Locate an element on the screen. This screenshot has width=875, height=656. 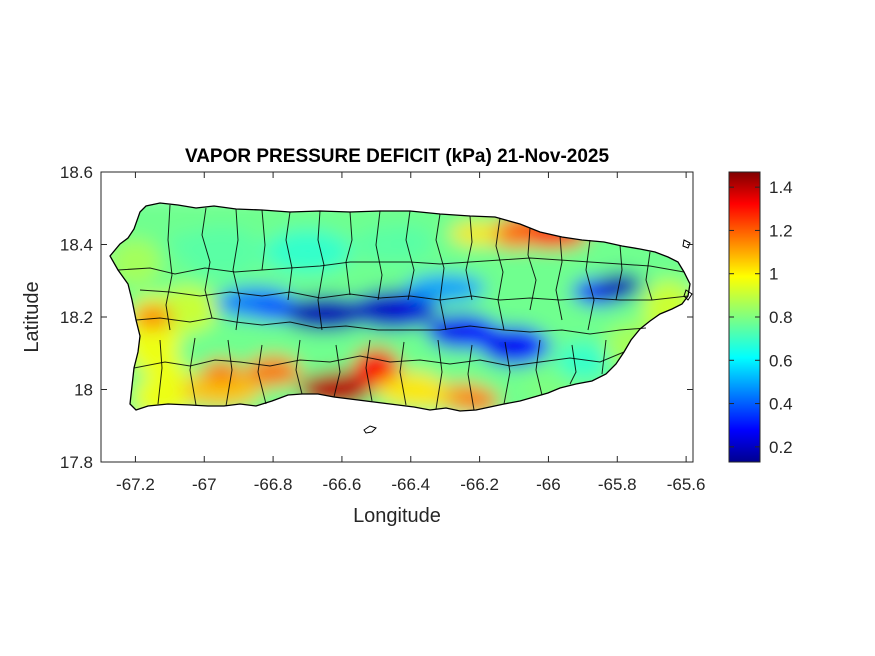
y-tick-label: 18.4 is located at coordinates (76, 245).